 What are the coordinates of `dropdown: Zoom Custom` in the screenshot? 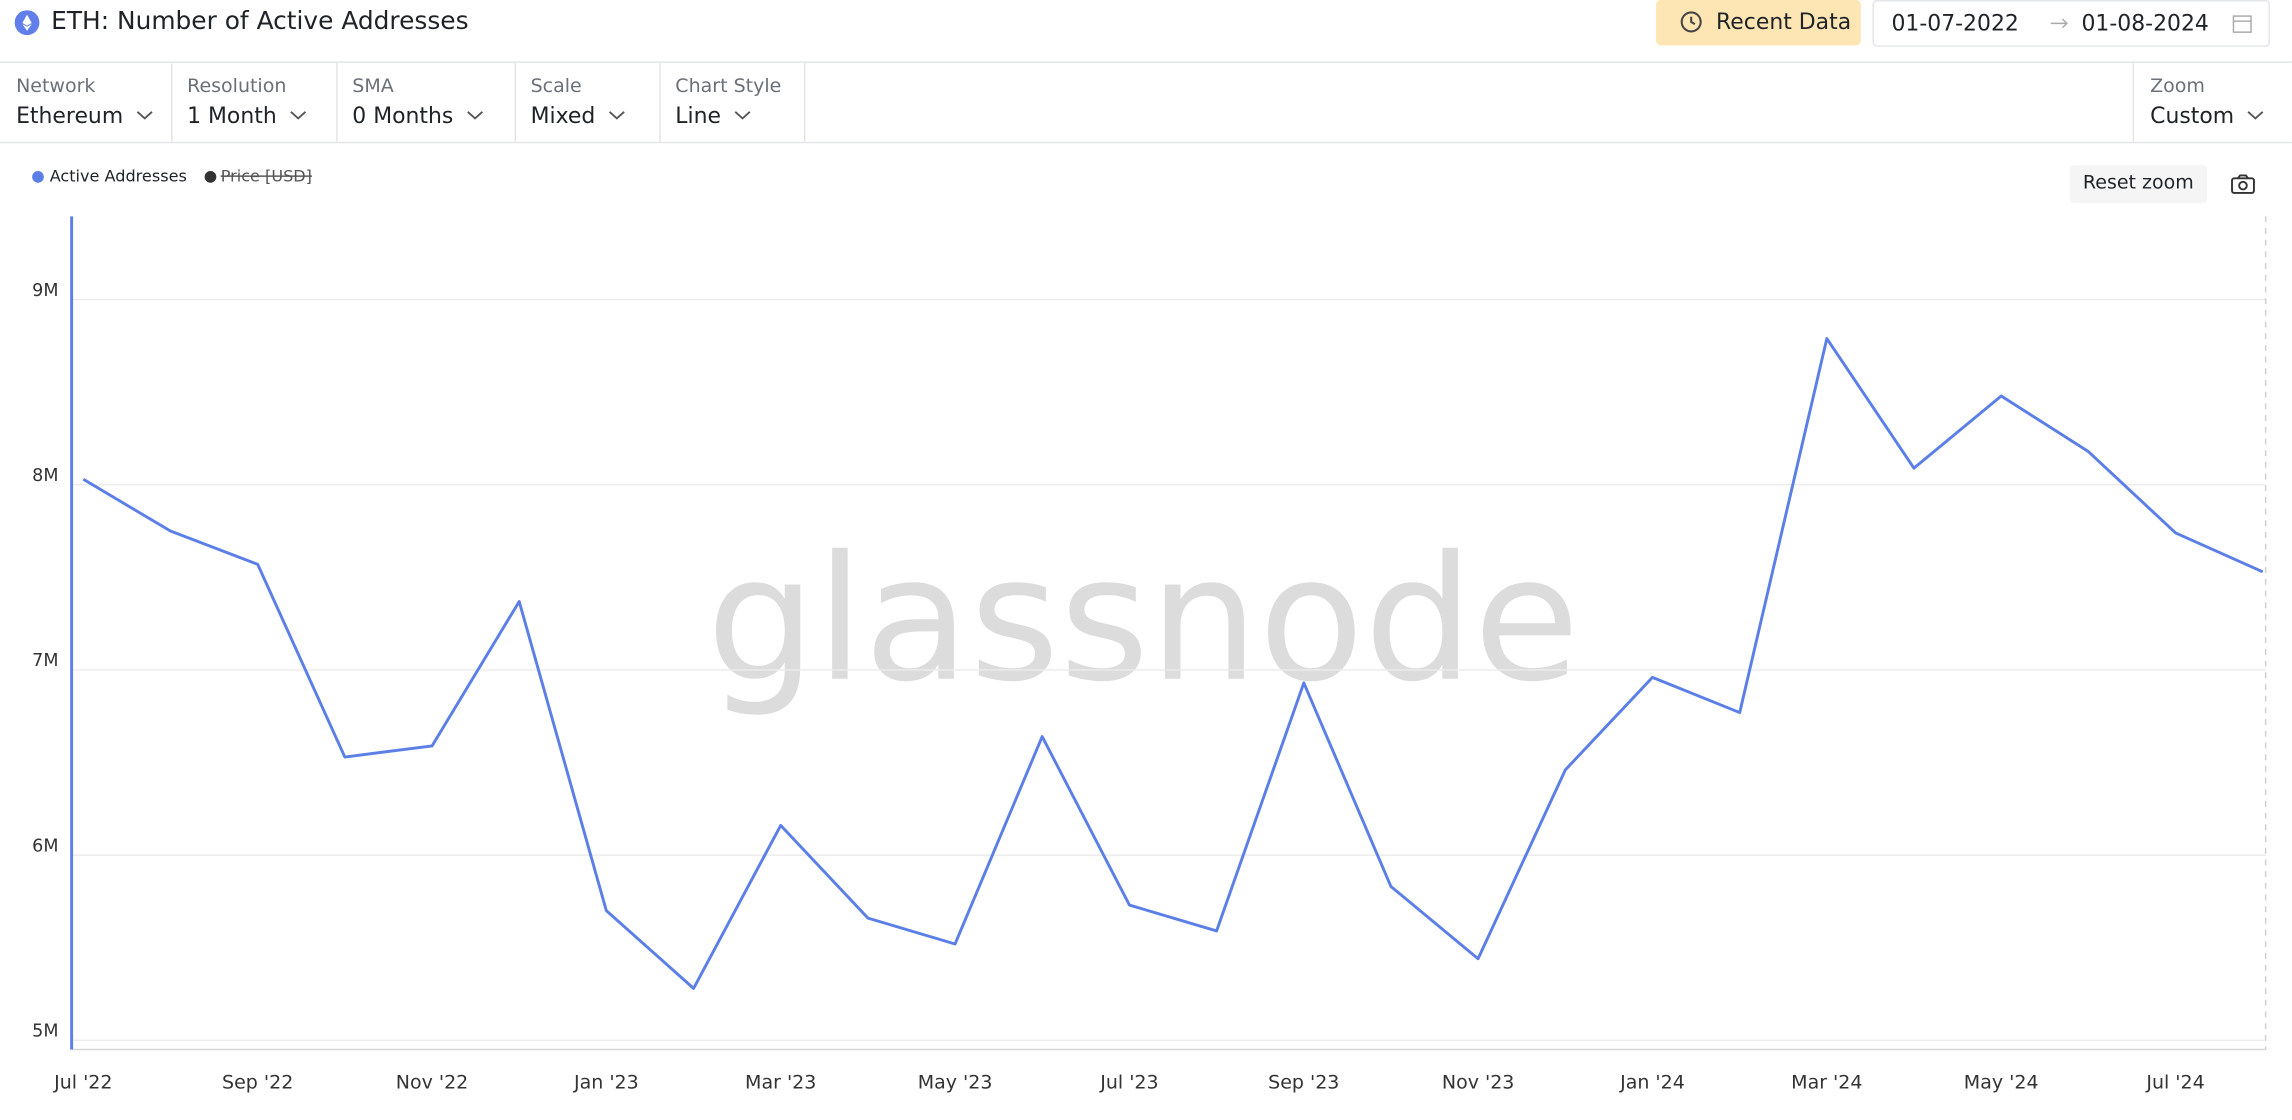 It's located at (2212, 102).